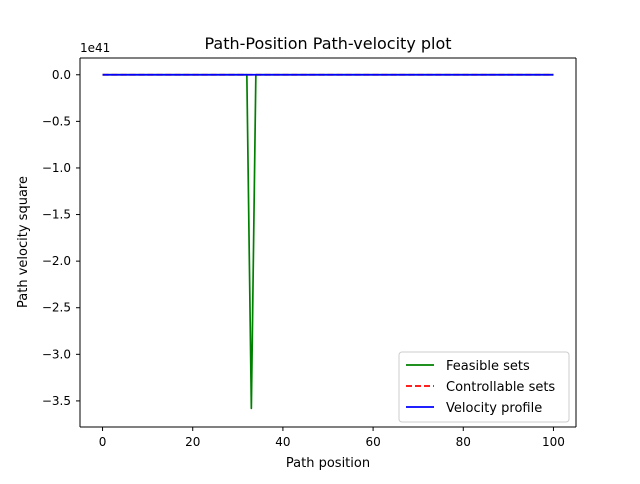 The height and width of the screenshot is (484, 640). What do you see at coordinates (282, 442) in the screenshot?
I see `x-tick-label: 40` at bounding box center [282, 442].